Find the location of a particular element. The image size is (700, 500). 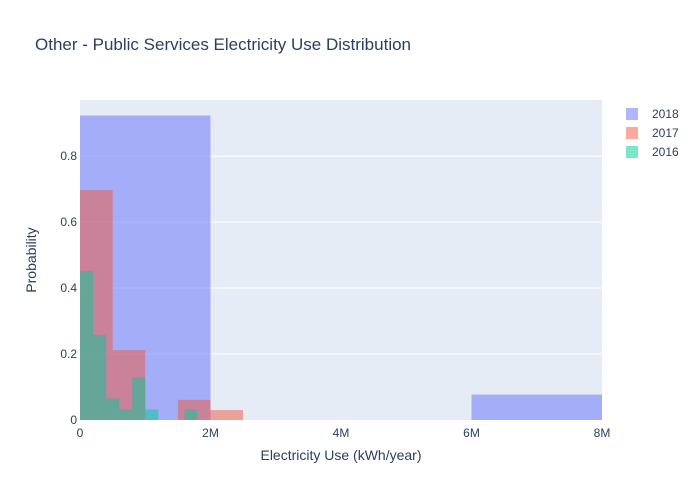

legend-swatch-2018 is located at coordinates (632, 114).